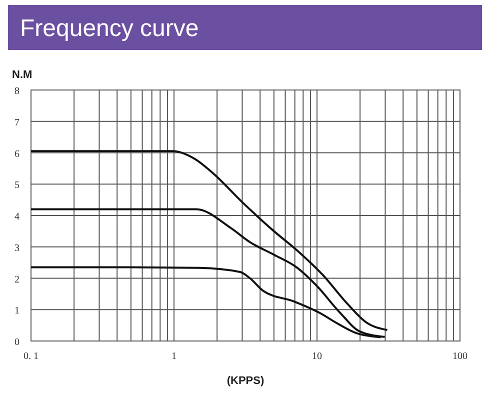 This screenshot has height=394, width=490. I want to click on chart-title: Frequency curve, so click(109, 28).